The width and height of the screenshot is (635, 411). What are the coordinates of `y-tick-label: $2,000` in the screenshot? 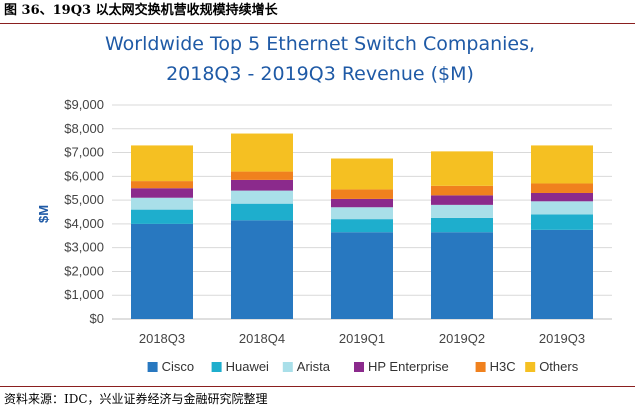 It's located at (84, 270).